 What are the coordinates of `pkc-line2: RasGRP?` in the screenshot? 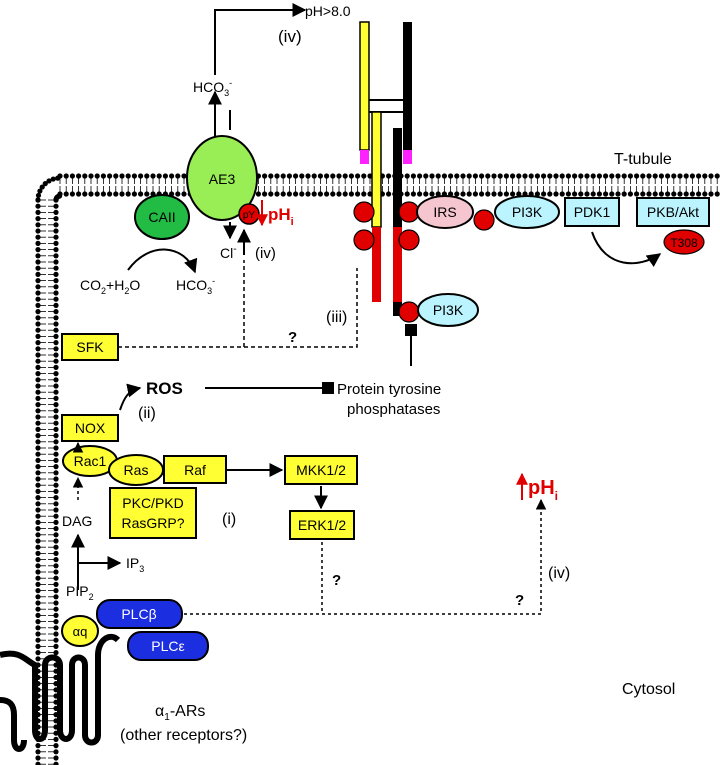 It's located at (152, 523).